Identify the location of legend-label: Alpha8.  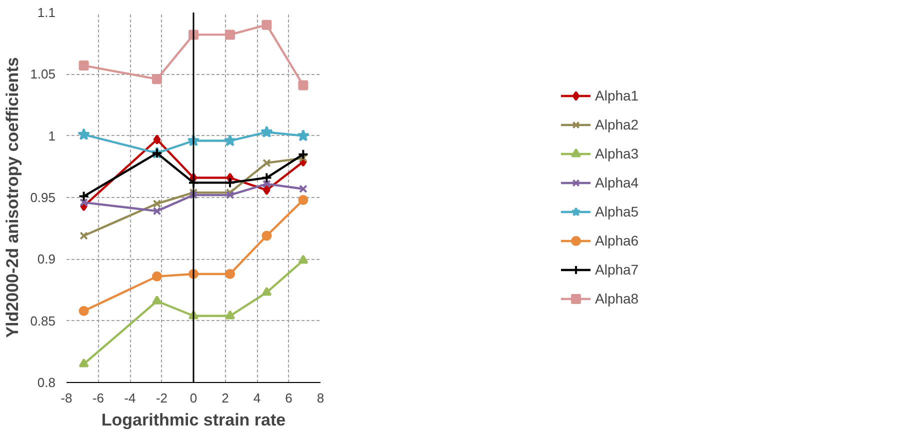
(617, 299).